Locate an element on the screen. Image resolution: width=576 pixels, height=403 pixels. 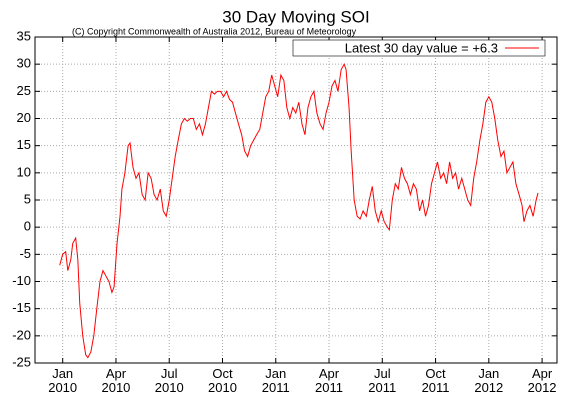
y-tick-label: -10 is located at coordinates (21, 280).